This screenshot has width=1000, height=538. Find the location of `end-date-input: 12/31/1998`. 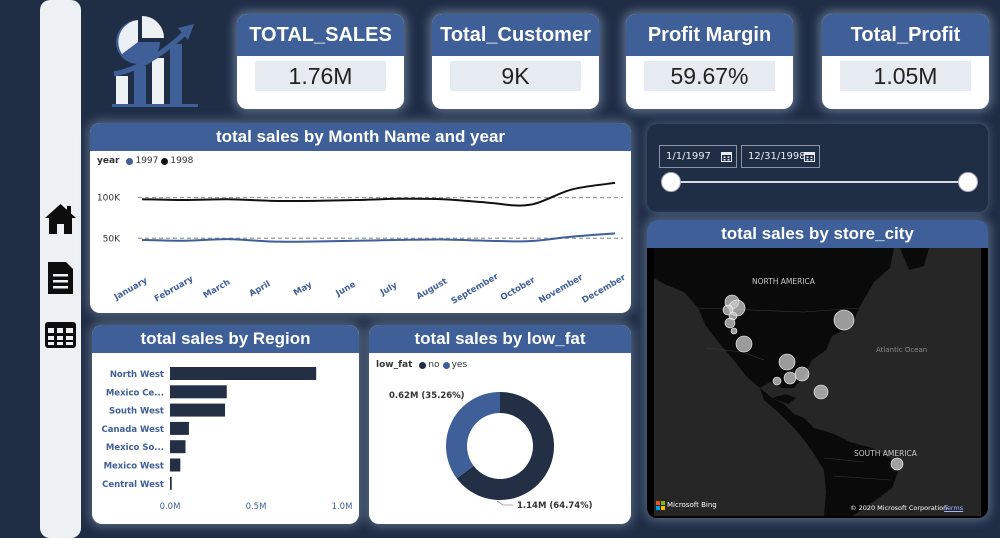

end-date-input: 12/31/1998 is located at coordinates (780, 156).